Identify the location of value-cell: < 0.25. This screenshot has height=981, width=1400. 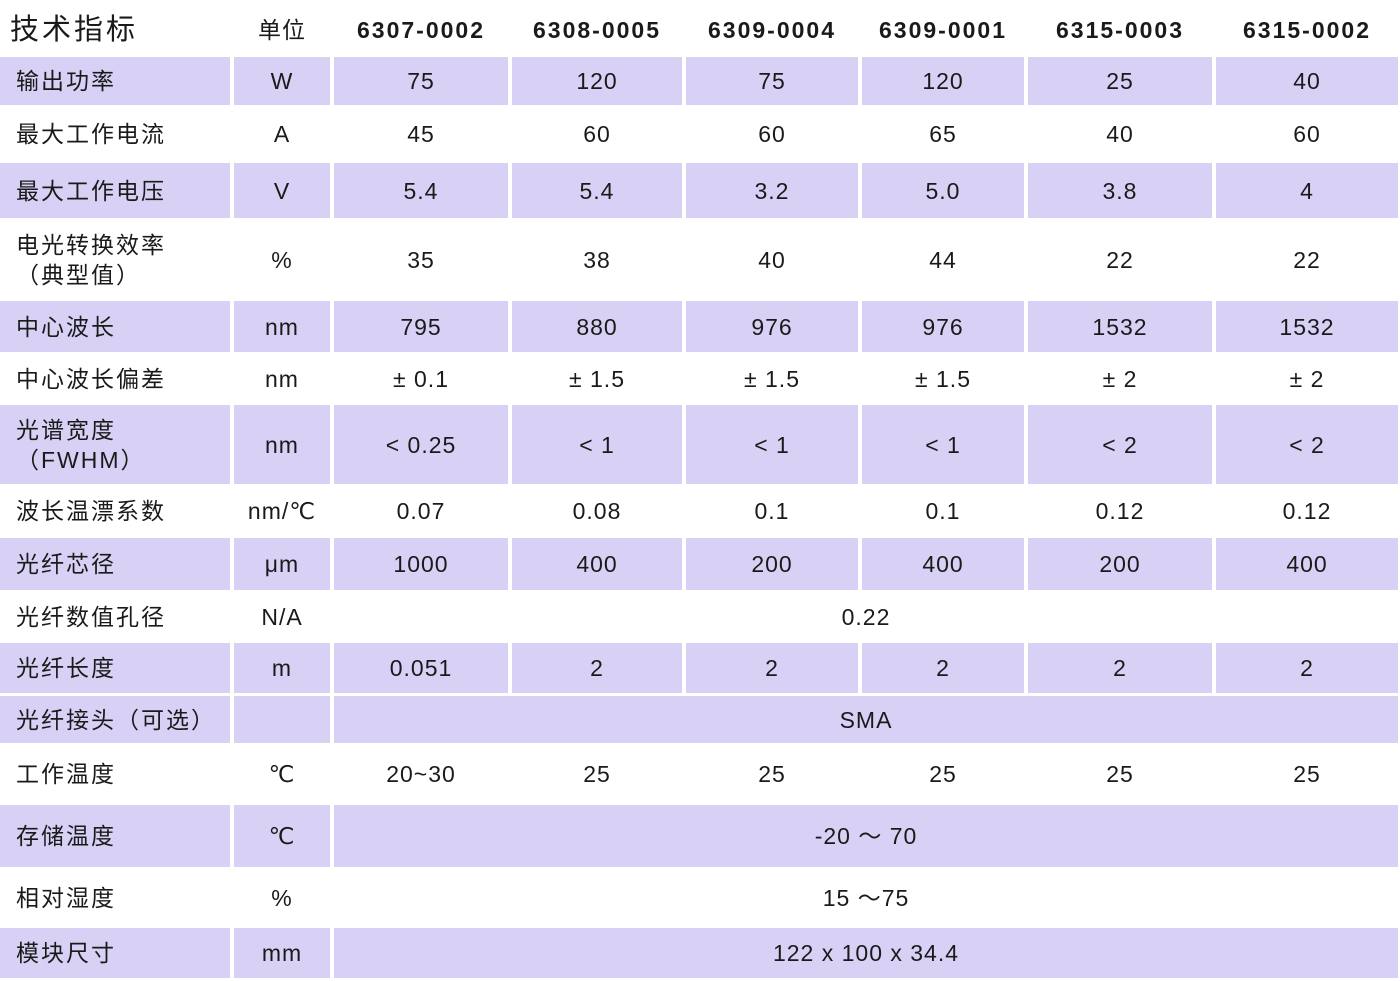
(421, 444).